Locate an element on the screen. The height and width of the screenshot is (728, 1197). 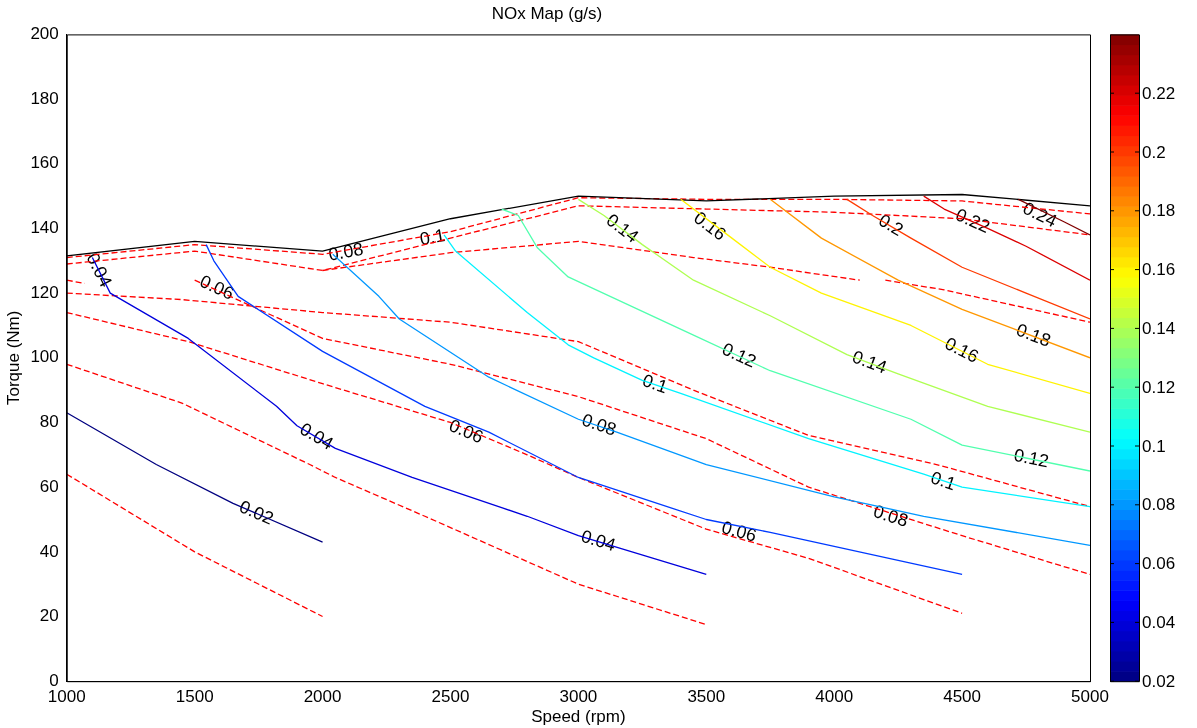
annotation: 0.2 is located at coordinates (891, 224).